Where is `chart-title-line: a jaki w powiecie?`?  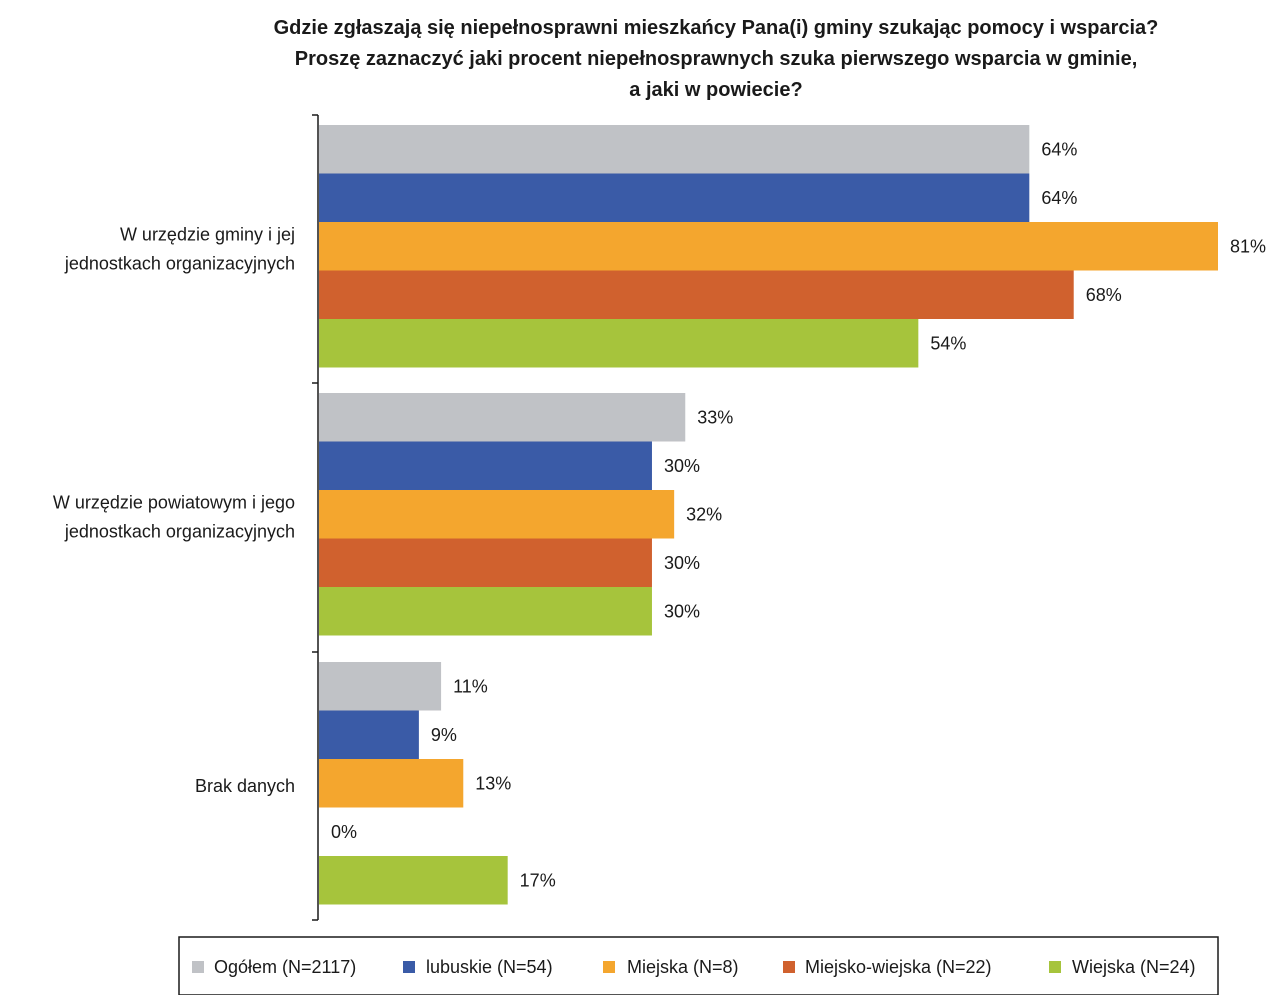 chart-title-line: a jaki w powiecie? is located at coordinates (715, 90).